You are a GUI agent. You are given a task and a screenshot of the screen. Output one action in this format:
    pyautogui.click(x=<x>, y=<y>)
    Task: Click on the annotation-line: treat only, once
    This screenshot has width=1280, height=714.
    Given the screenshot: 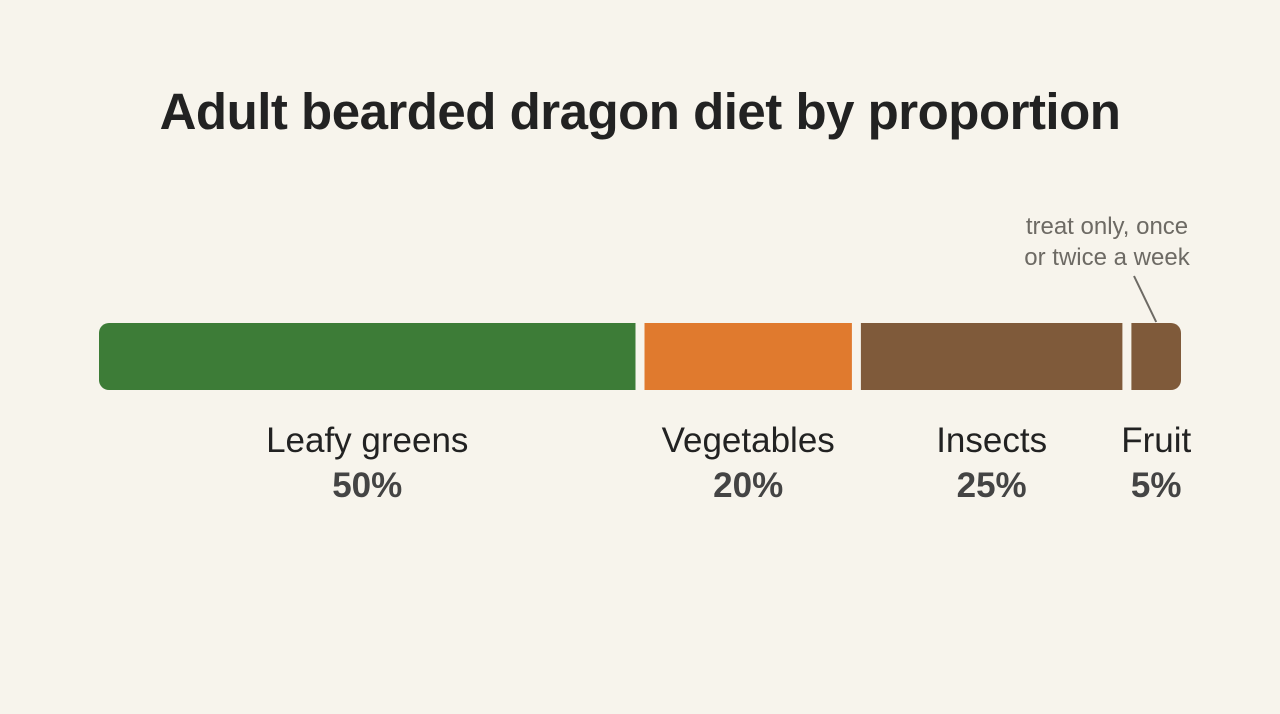 What is the action you would take?
    pyautogui.click(x=1107, y=226)
    